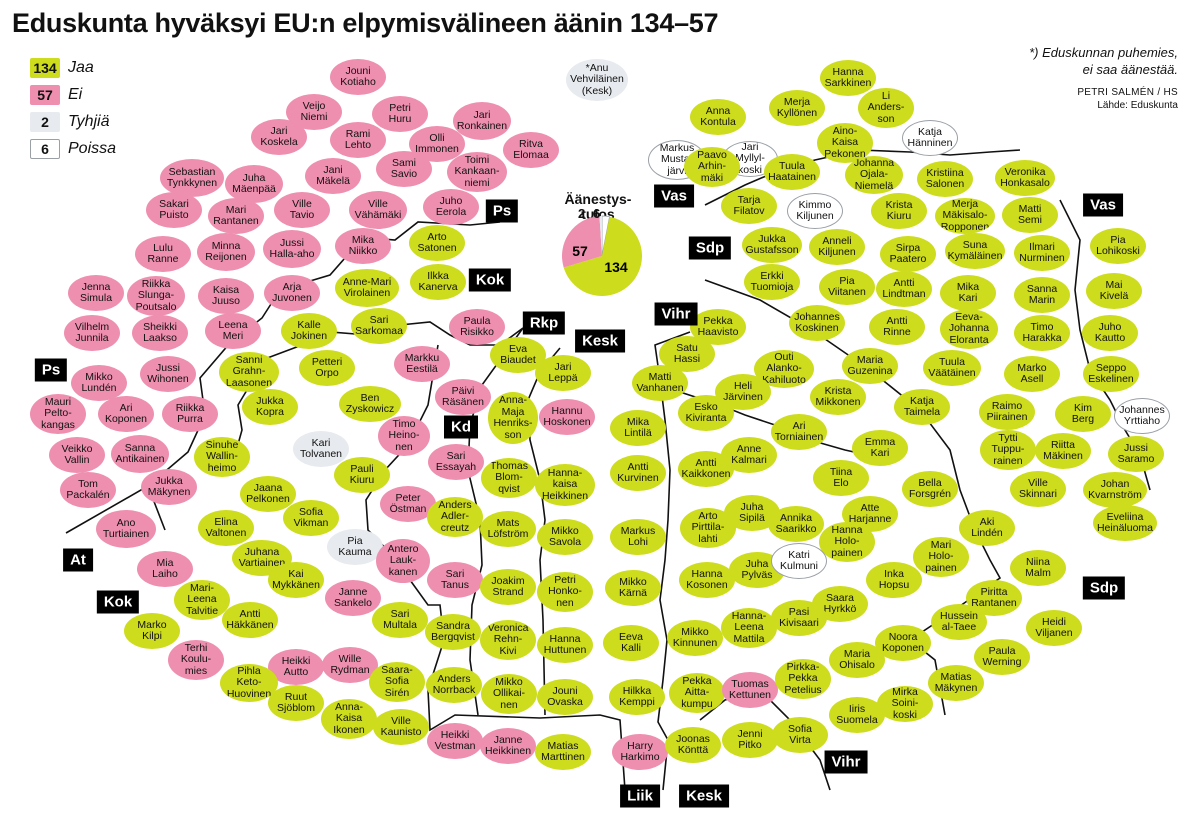  Describe the element at coordinates (638, 473) in the screenshot. I see `seat-jaa: Antti Kurvinen` at that location.